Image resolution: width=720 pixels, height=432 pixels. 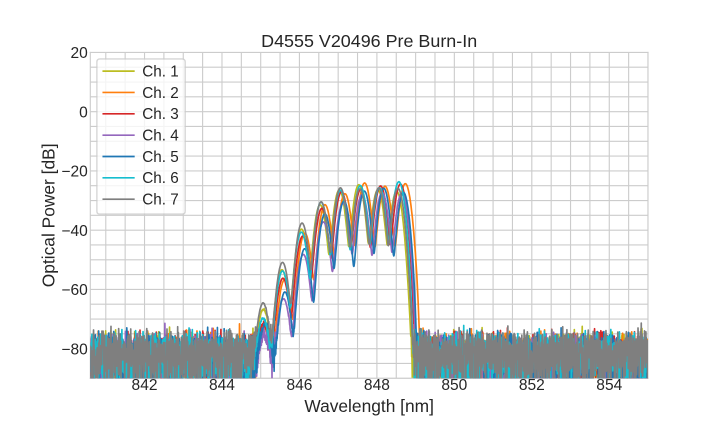 I want to click on svg-text: Optical Power [dB], so click(x=49, y=215).